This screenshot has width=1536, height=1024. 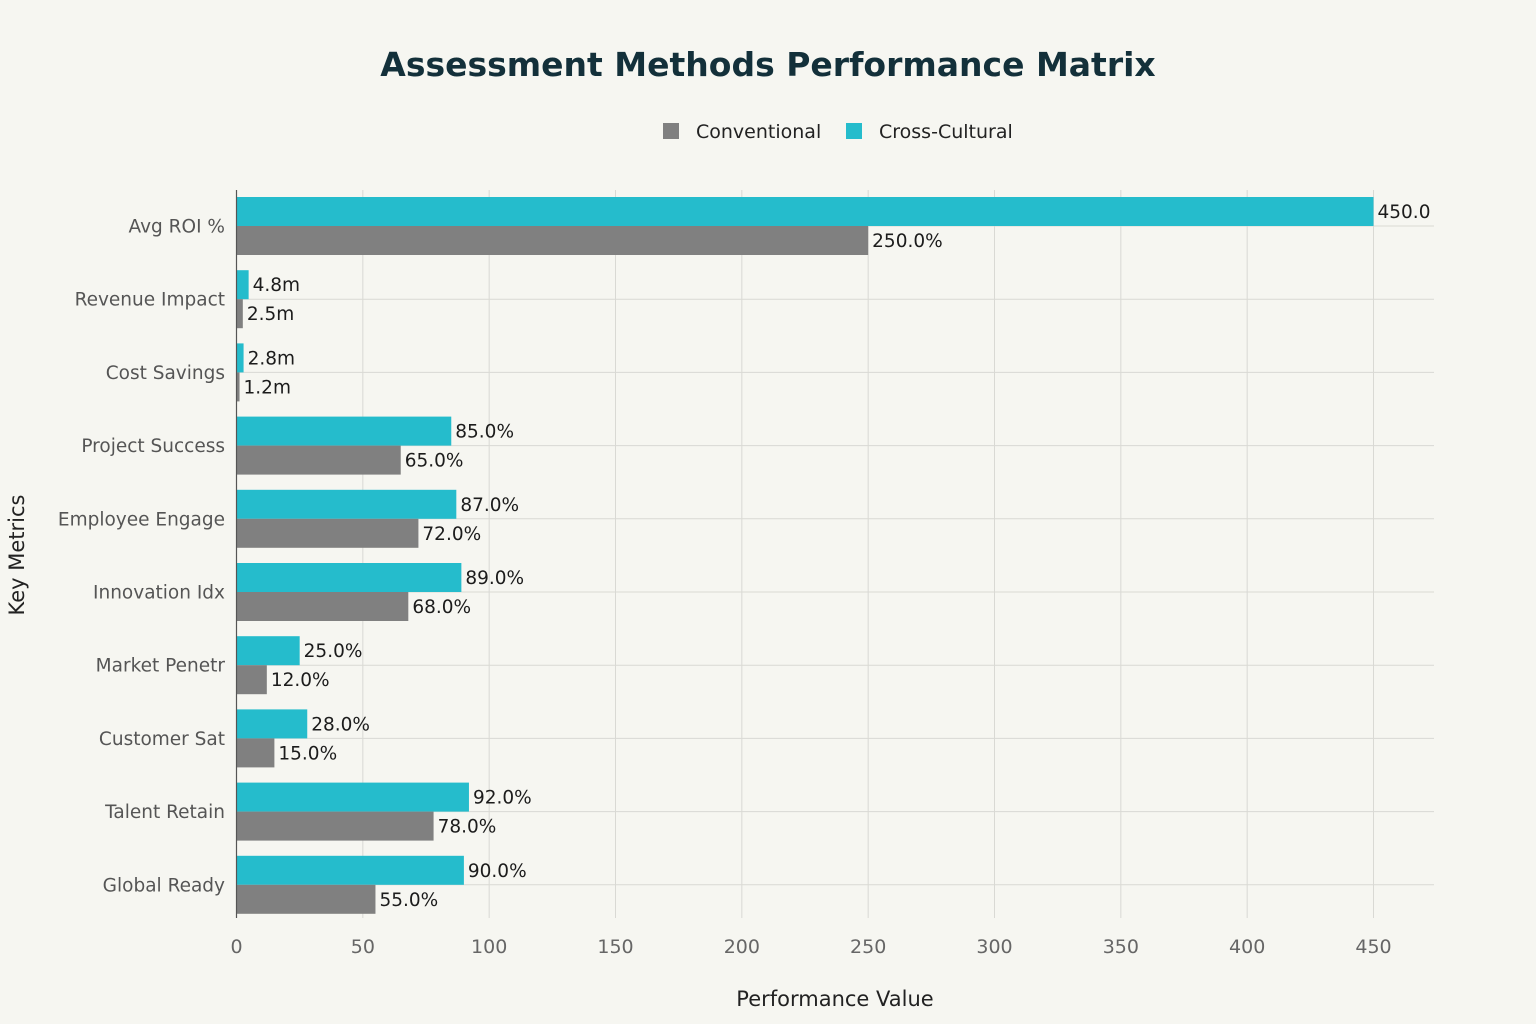 What do you see at coordinates (767, 64) in the screenshot?
I see `chart-title: Assessment Methods Performance Matrix` at bounding box center [767, 64].